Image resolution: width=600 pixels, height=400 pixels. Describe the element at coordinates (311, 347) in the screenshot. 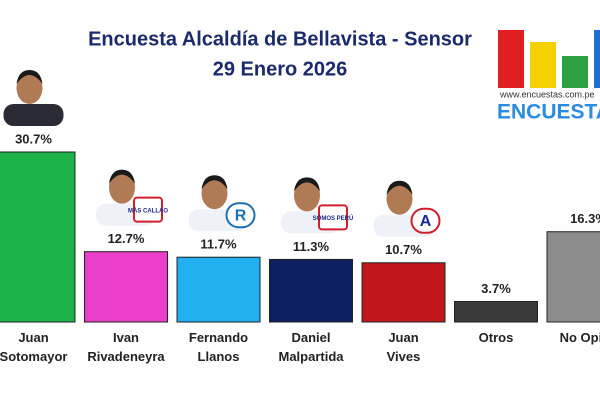

I see `category-label: Daniel Malpartida` at that location.